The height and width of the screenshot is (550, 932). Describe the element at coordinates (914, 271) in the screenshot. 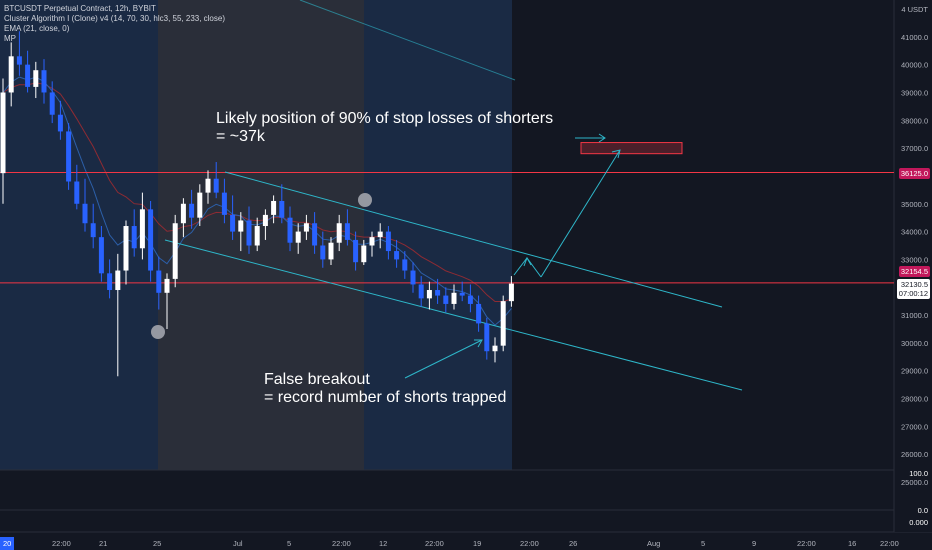

I see `price-tag-lower: 32154.5` at that location.